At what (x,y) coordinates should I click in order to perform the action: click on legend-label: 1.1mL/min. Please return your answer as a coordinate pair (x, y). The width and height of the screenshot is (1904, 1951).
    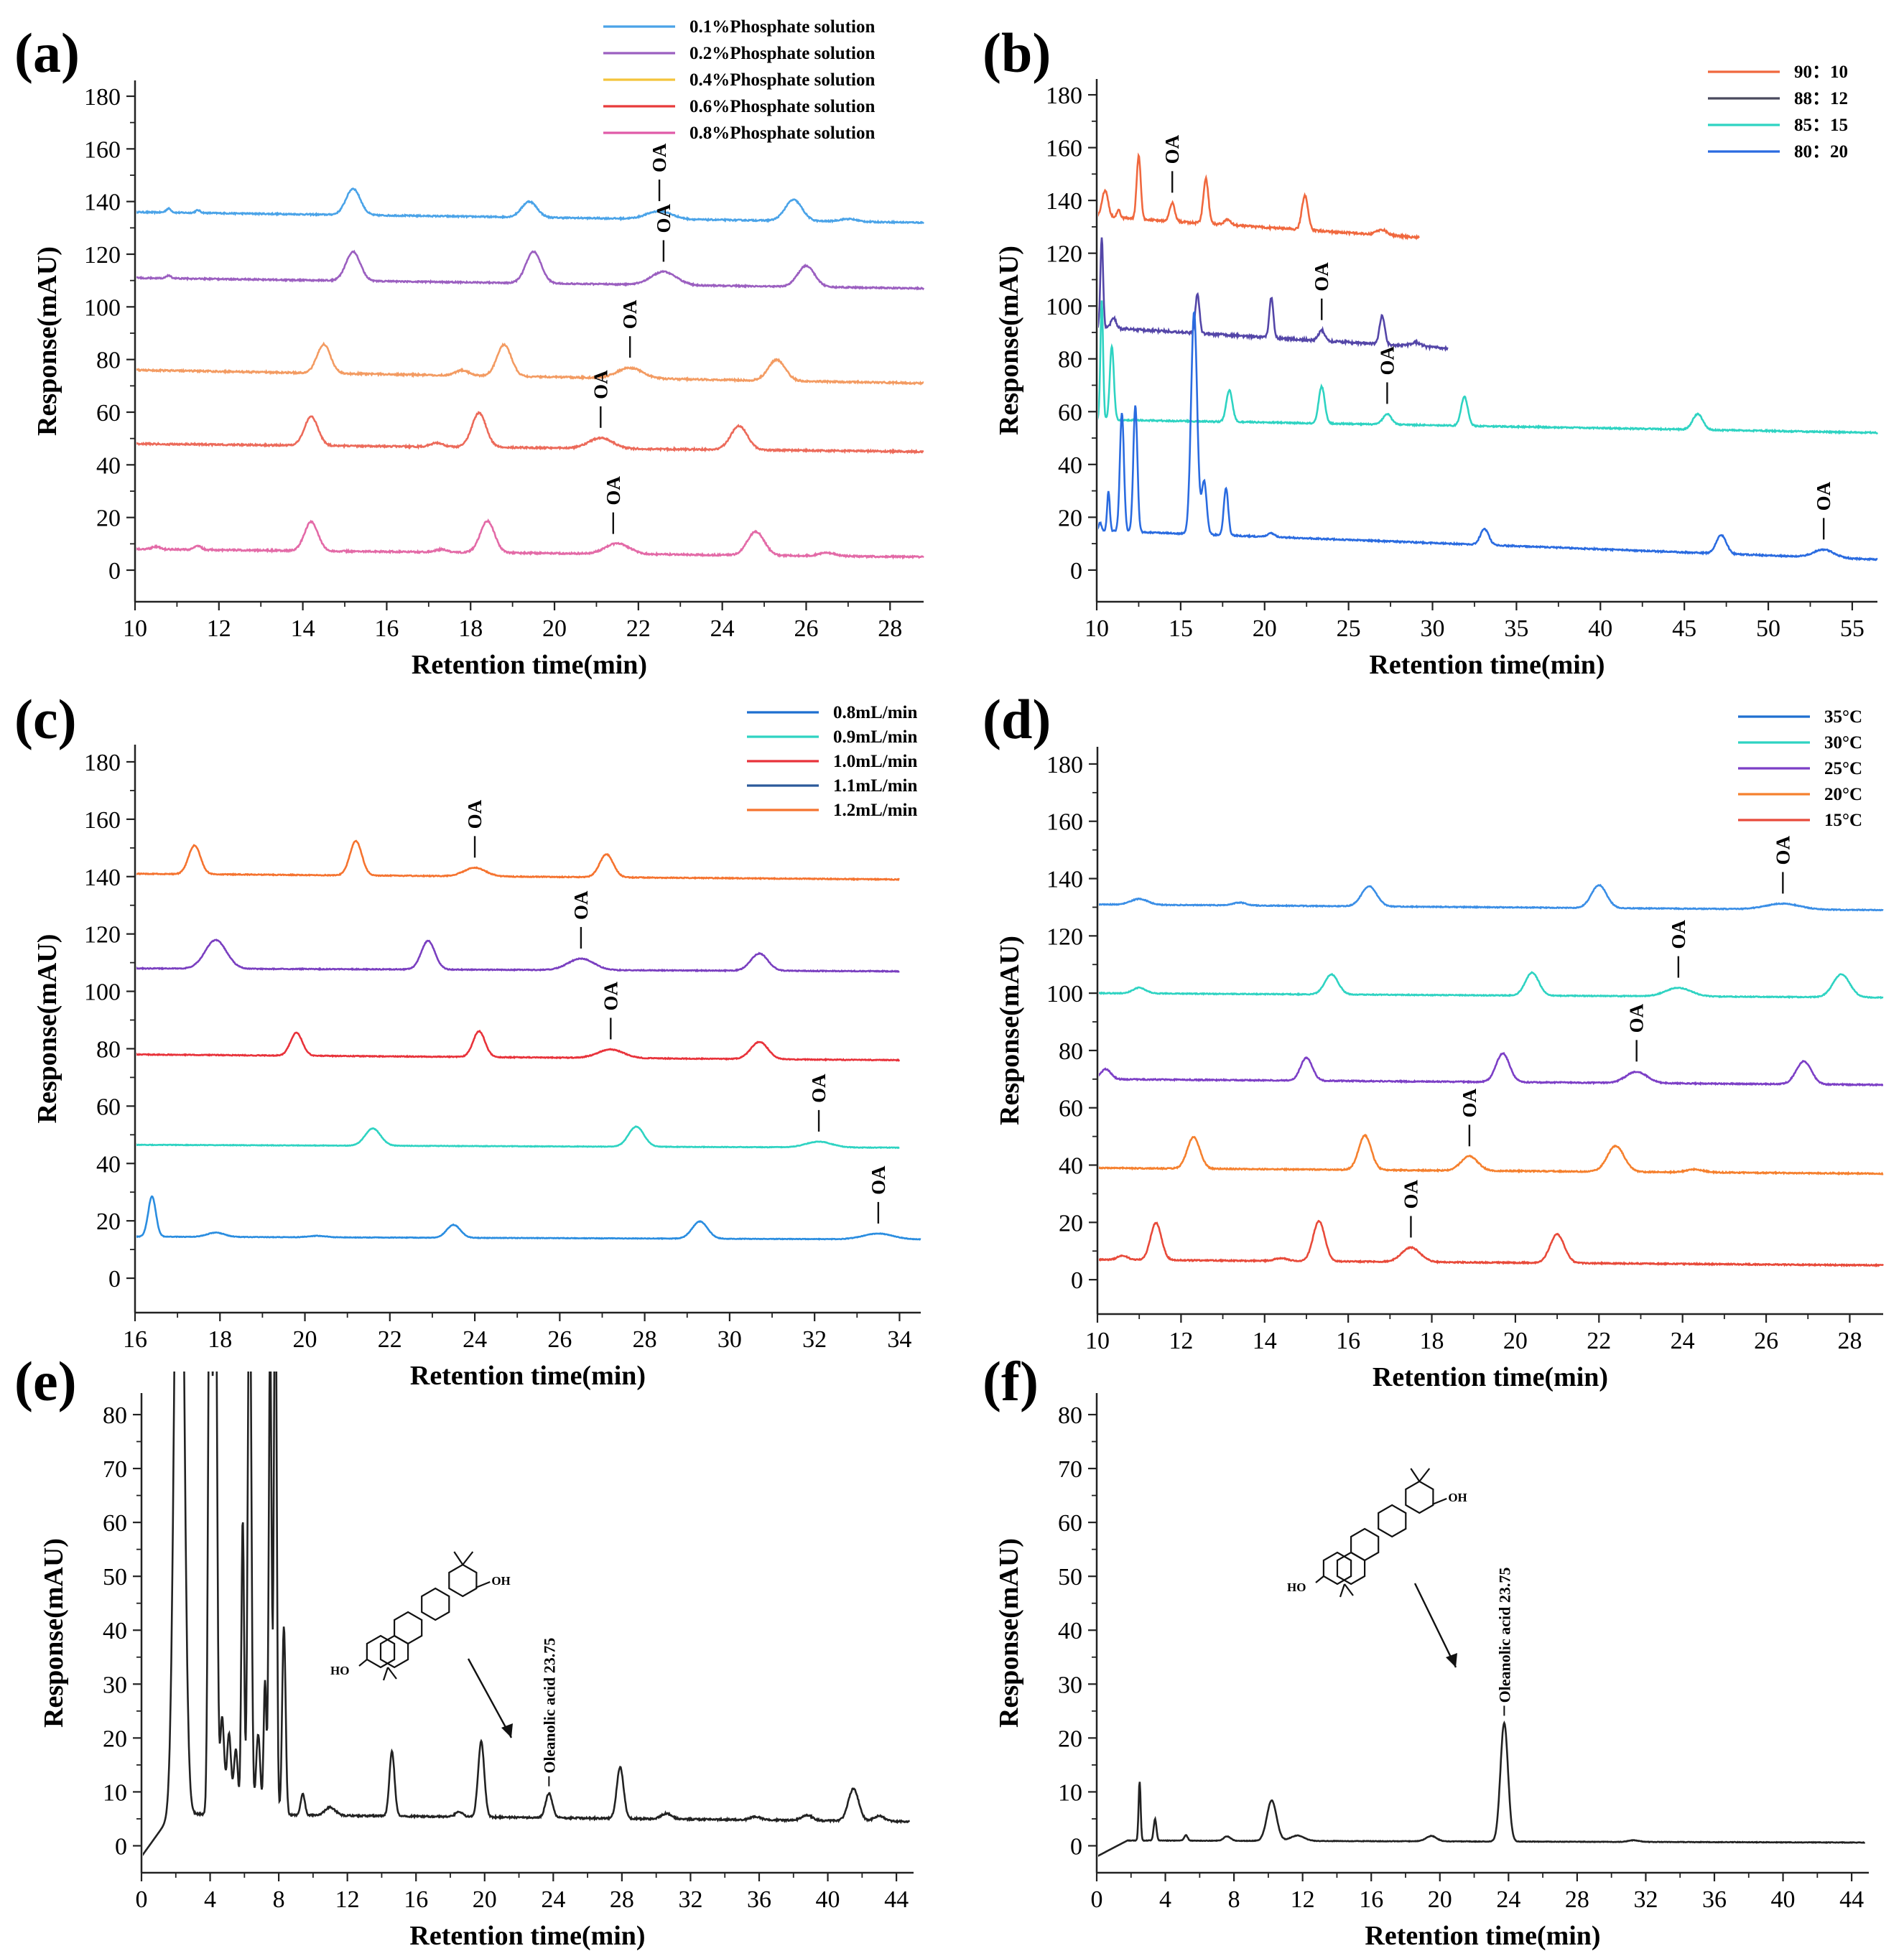
    Looking at the image, I should click on (875, 786).